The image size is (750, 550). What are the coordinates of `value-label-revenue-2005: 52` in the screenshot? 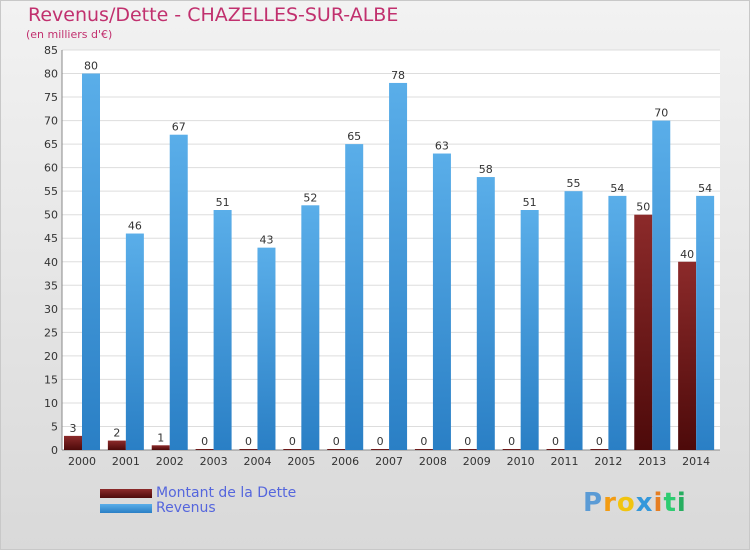 It's located at (310, 197).